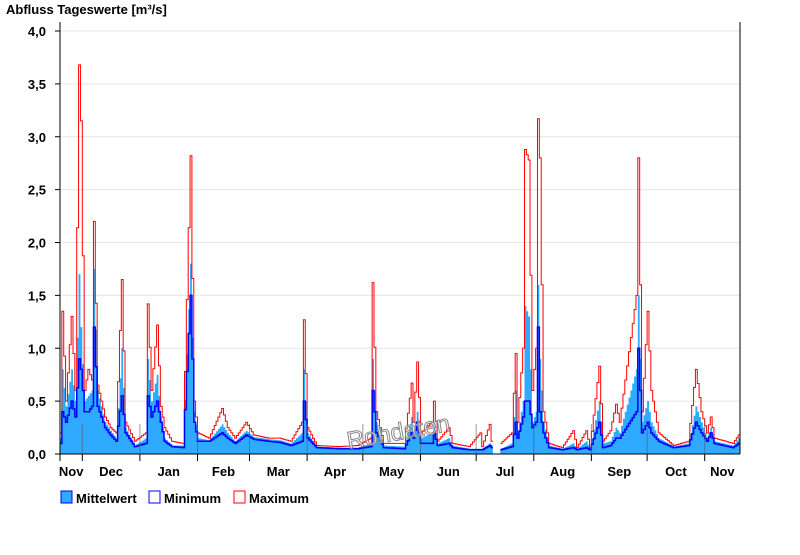 The image size is (800, 555). What do you see at coordinates (335, 471) in the screenshot?
I see `x-month-label: Apr` at bounding box center [335, 471].